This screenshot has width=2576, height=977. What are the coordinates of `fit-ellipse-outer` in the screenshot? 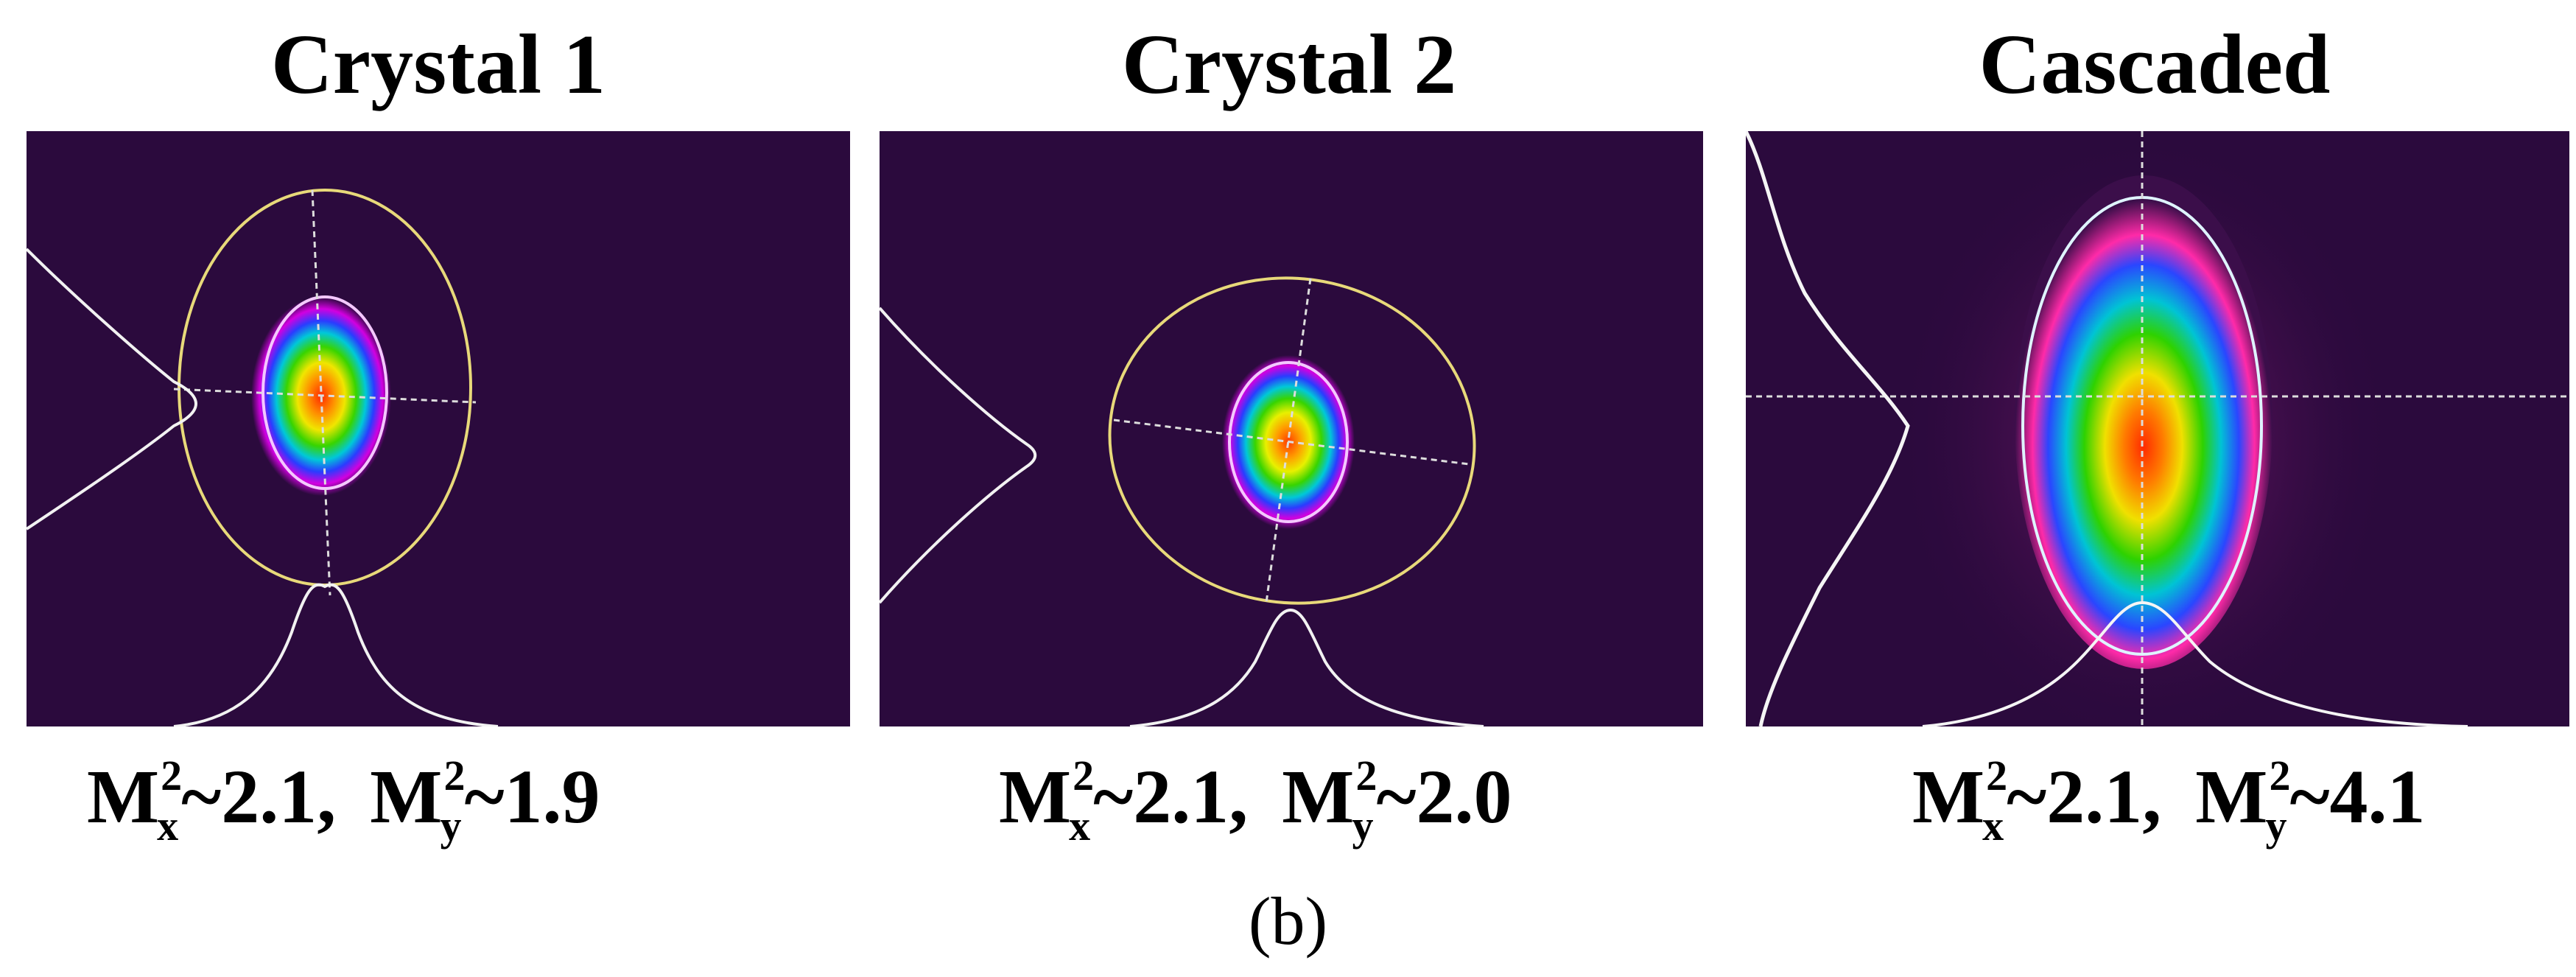 It's located at (1292, 440).